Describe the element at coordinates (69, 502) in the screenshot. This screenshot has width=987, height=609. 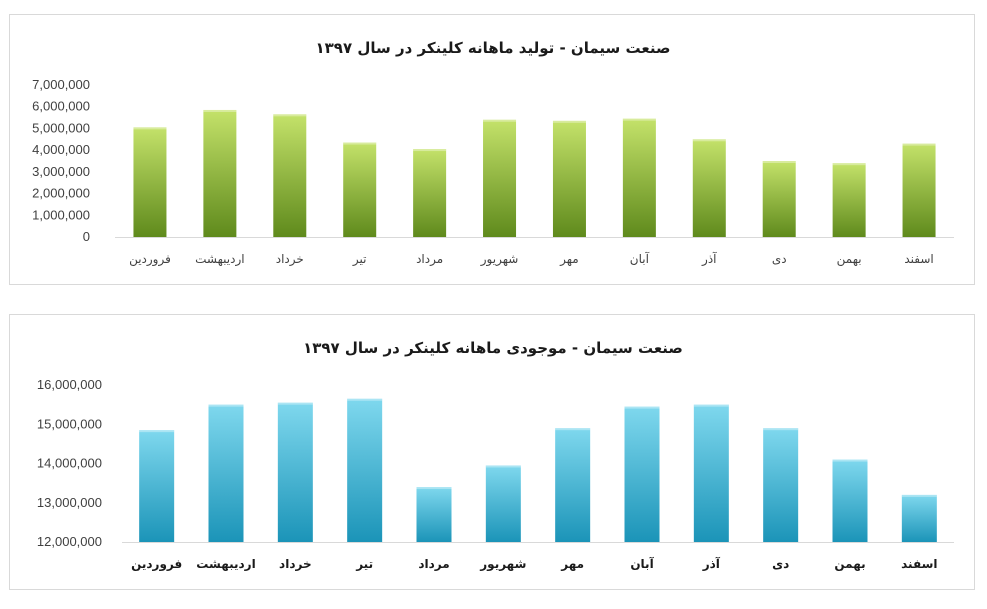
I see `y-tick-label: 13,000,000` at that location.